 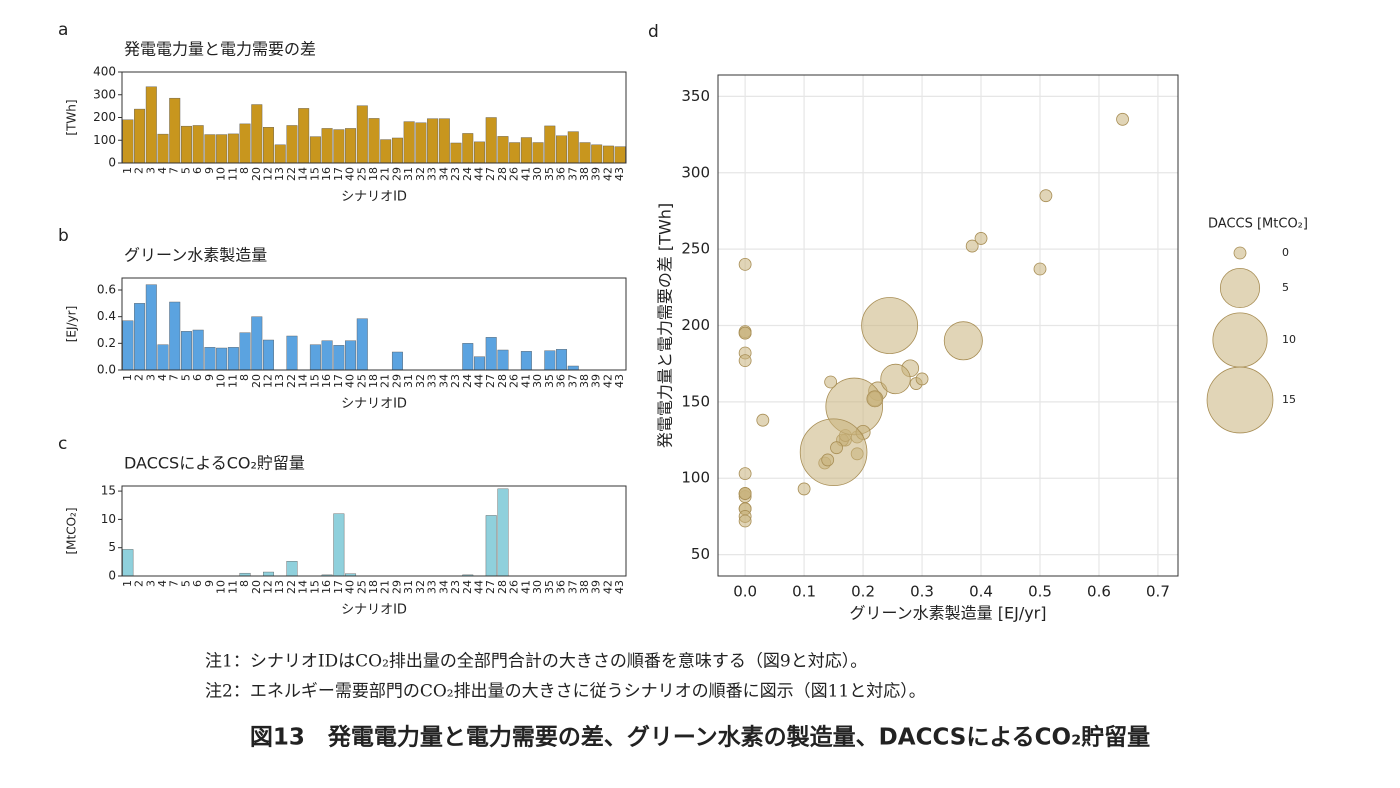 I want to click on x-tick-label: 0.7, so click(x=1158, y=592).